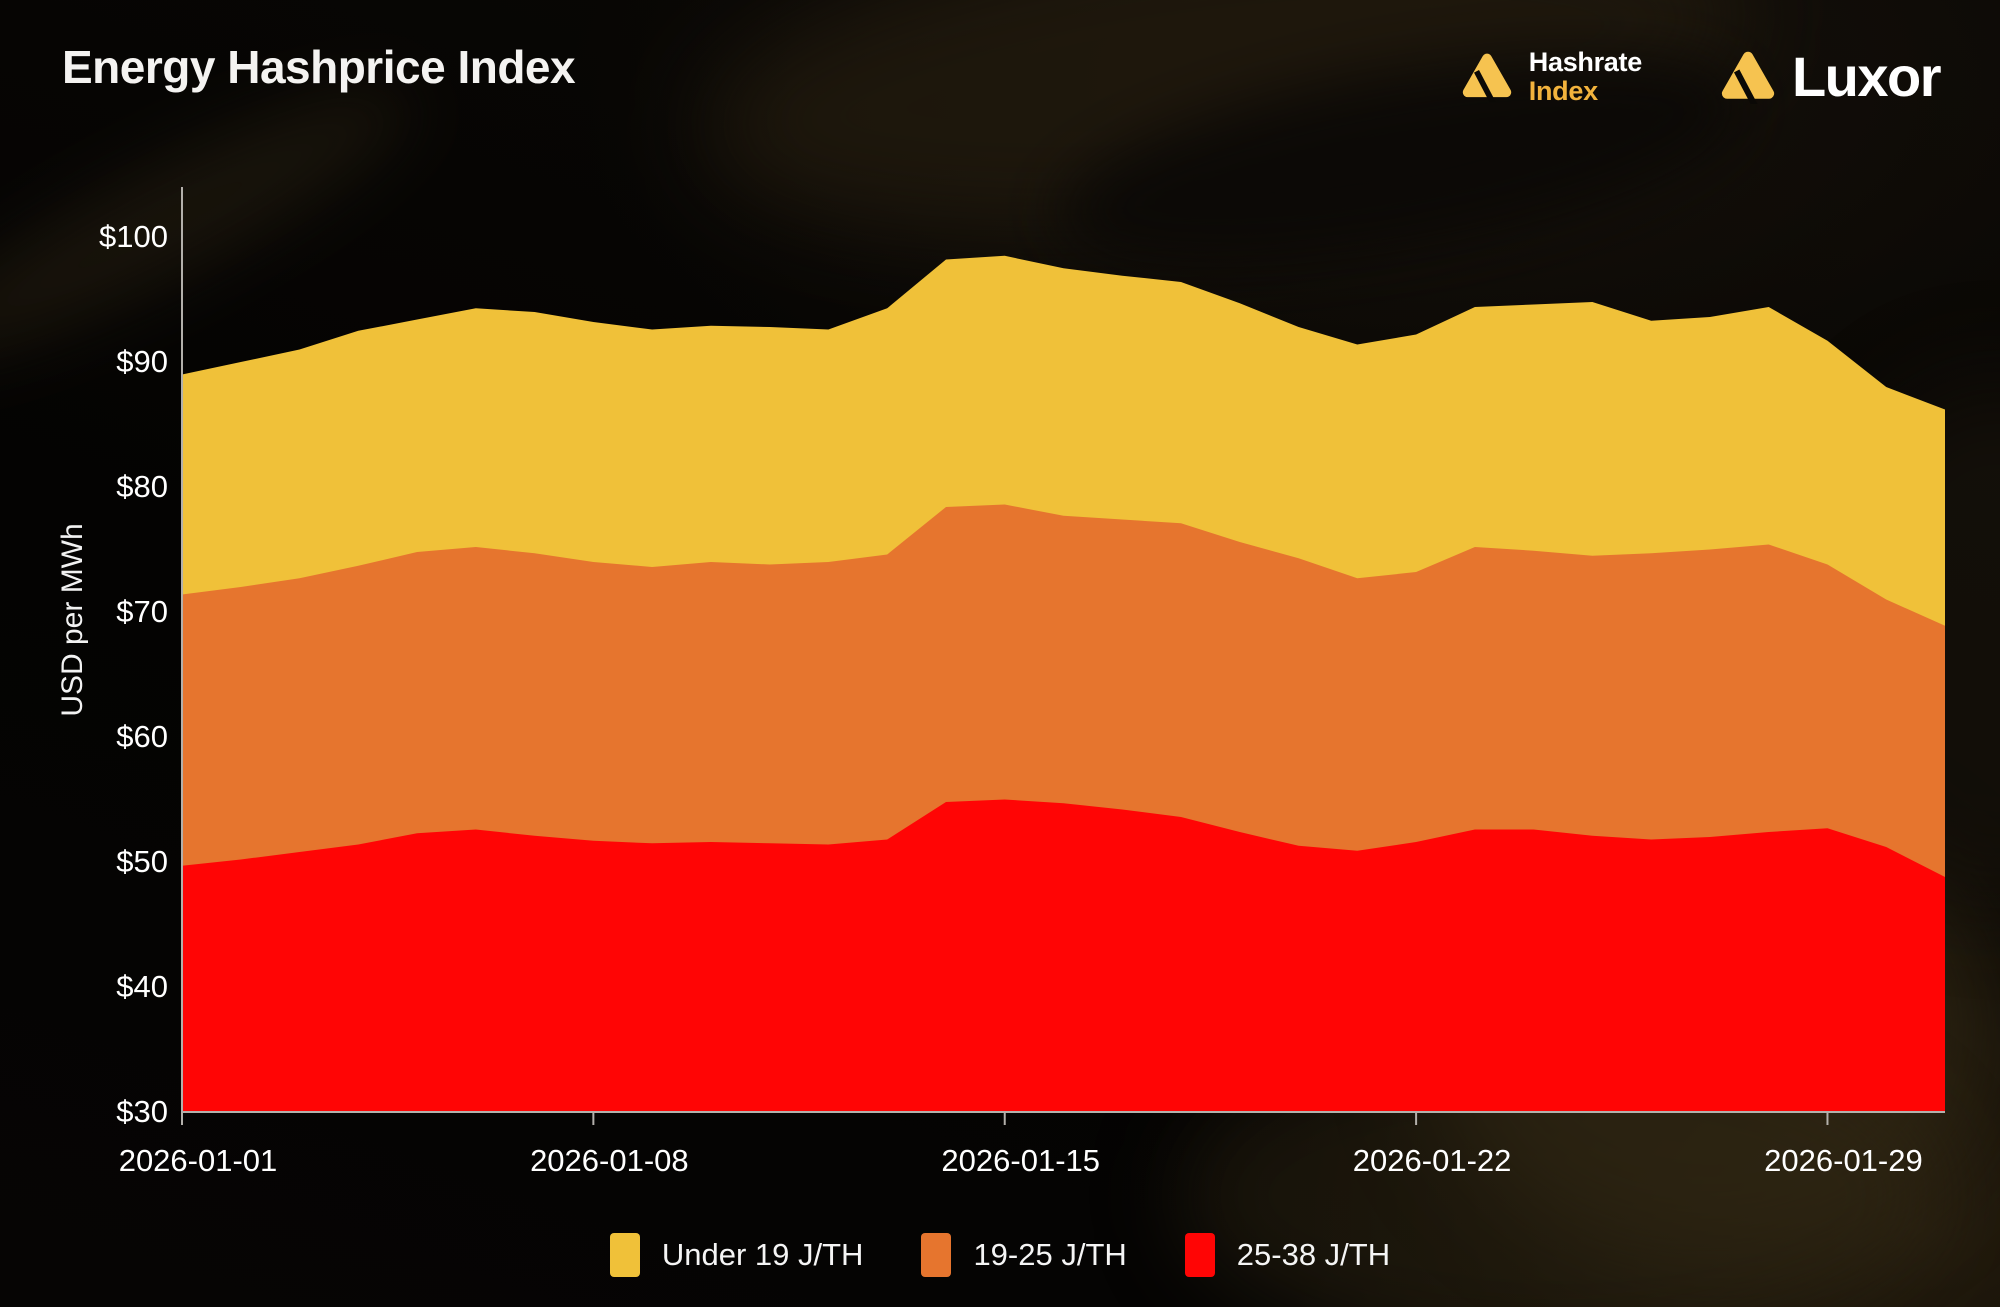 The image size is (2000, 1307). What do you see at coordinates (142, 486) in the screenshot?
I see `y-tick-80: $80` at bounding box center [142, 486].